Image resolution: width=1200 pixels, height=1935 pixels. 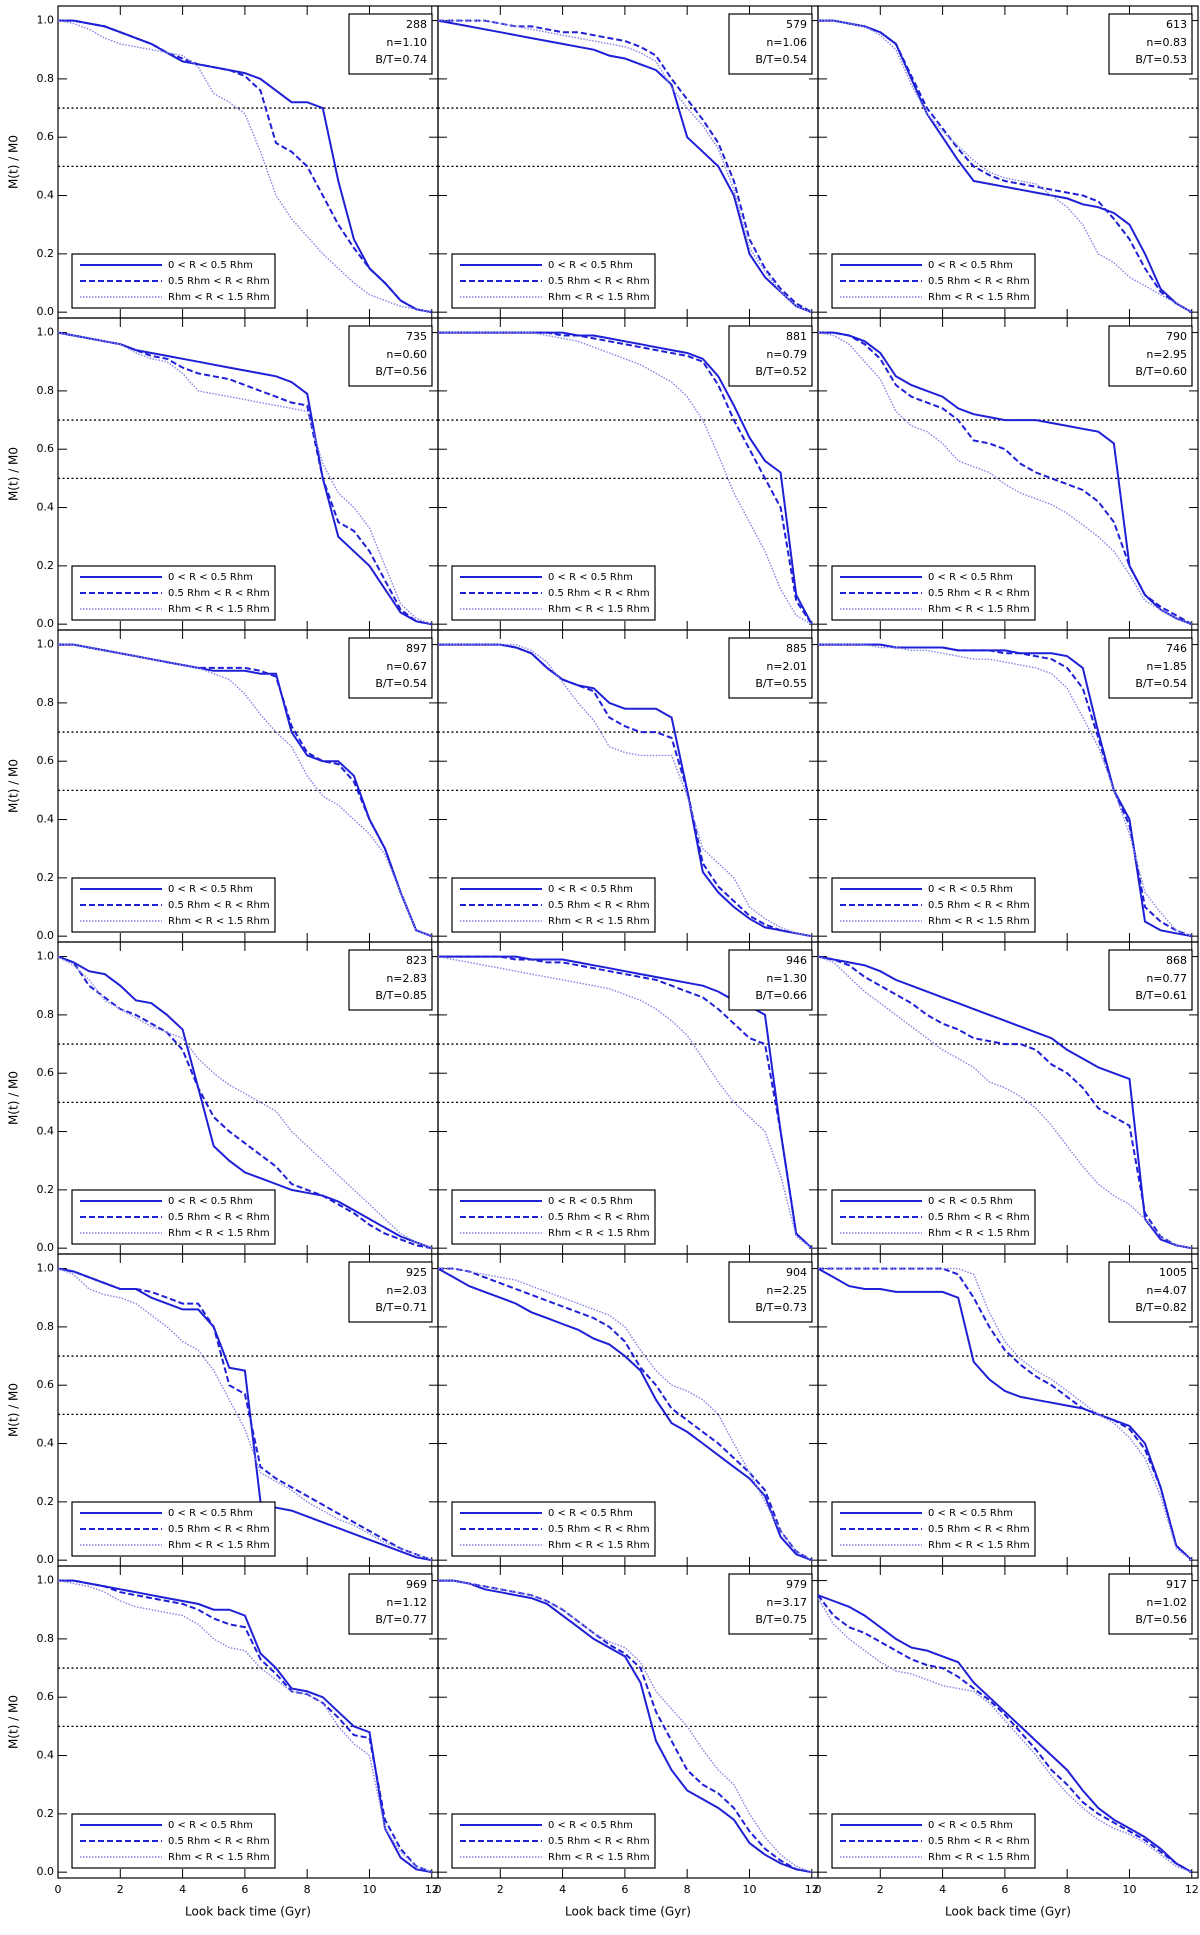 What do you see at coordinates (401, 1619) in the screenshot?
I see `annotation: B/T=0.77` at bounding box center [401, 1619].